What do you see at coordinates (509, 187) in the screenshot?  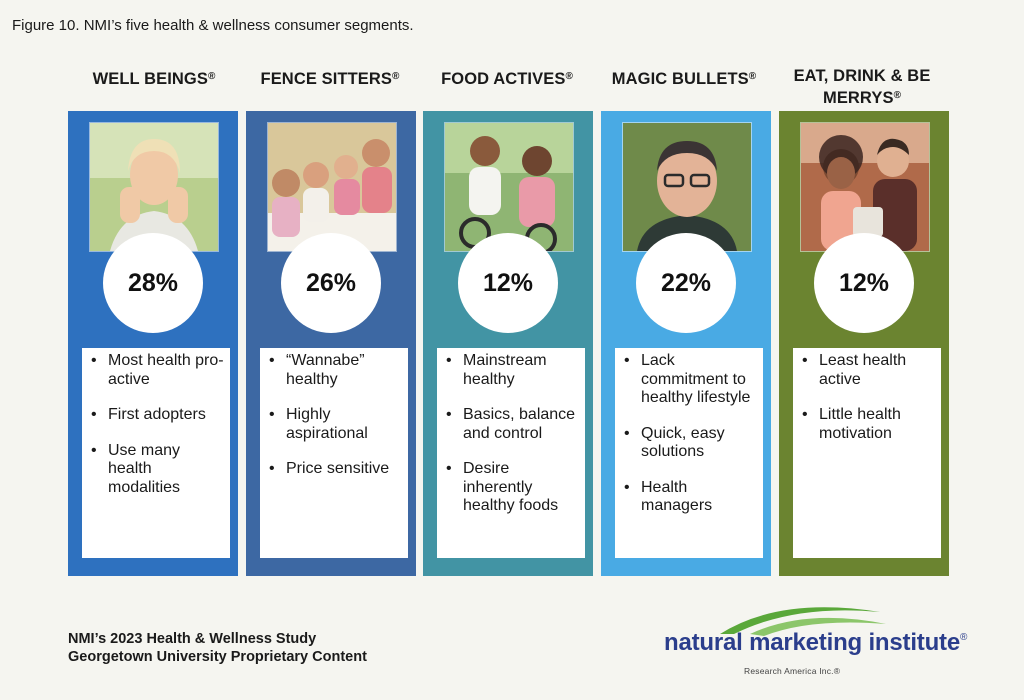 I see `segment-photo-food-actives` at bounding box center [509, 187].